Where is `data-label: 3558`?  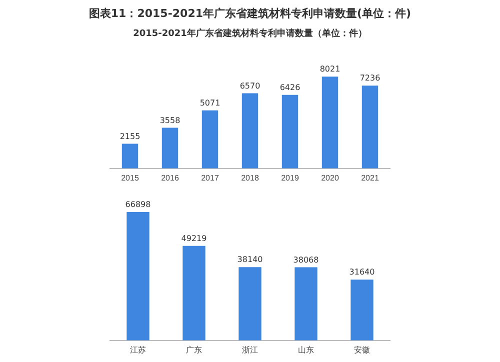
data-label: 3558 is located at coordinates (170, 120).